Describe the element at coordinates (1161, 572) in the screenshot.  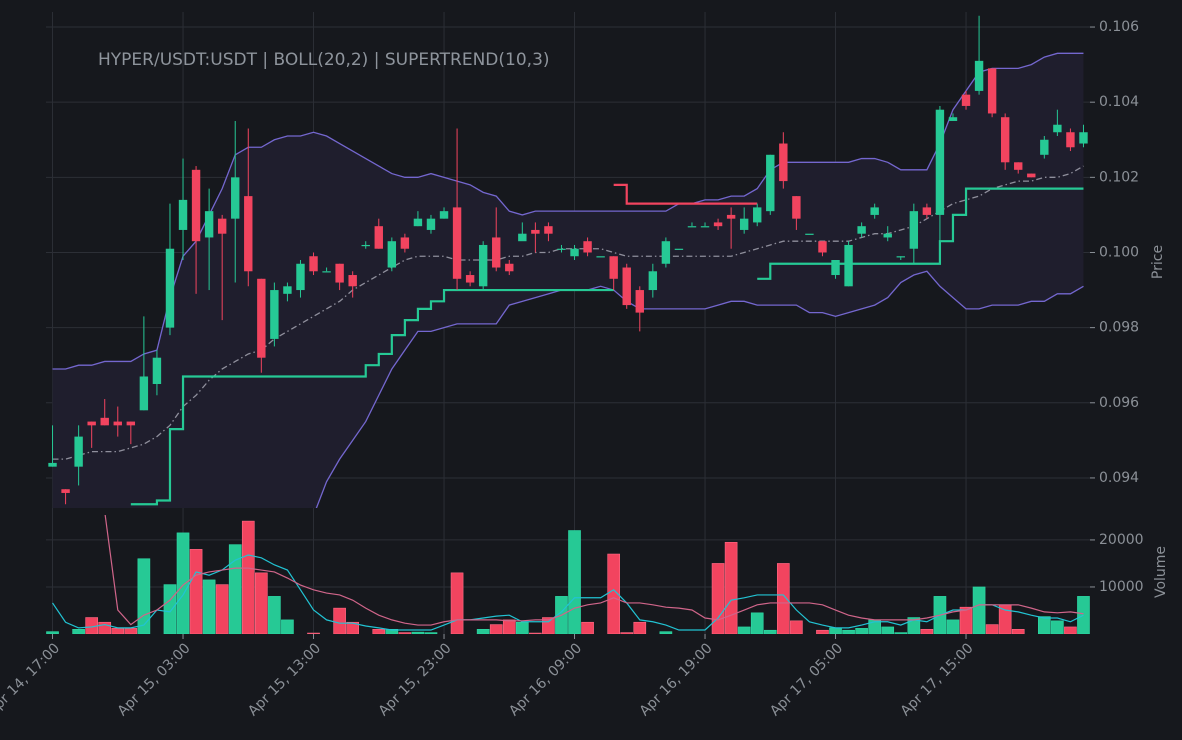
I see `y-axis-label: Volume` at that location.